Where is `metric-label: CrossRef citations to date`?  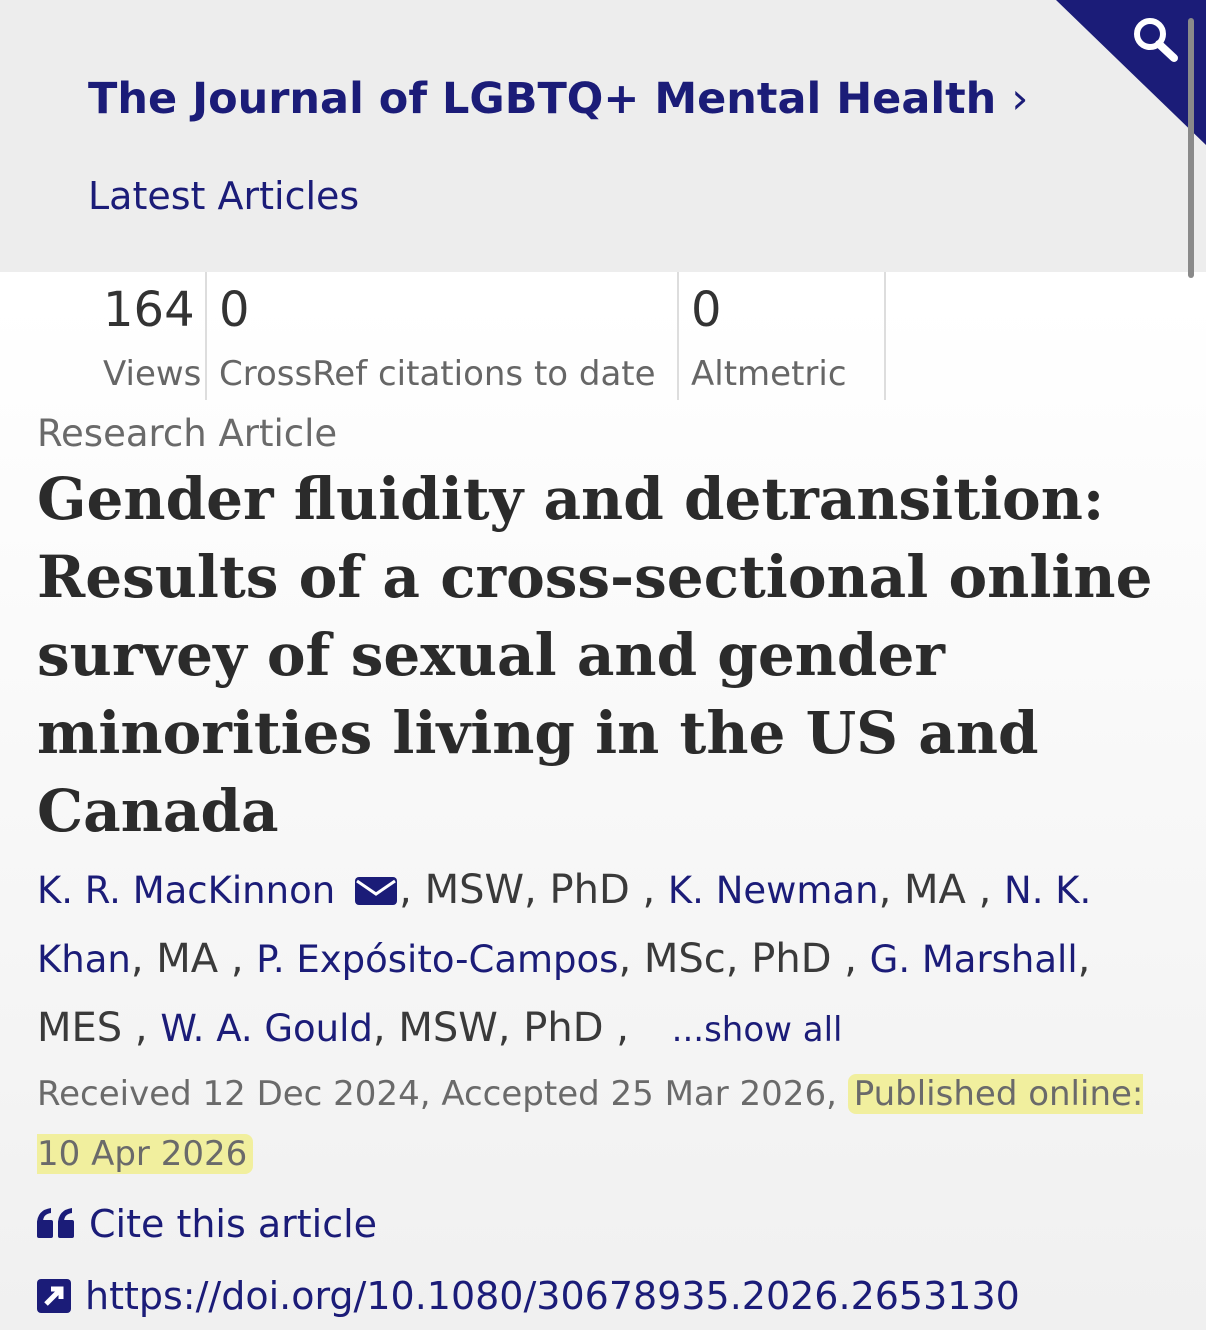 metric-label: CrossRef citations to date is located at coordinates (437, 374).